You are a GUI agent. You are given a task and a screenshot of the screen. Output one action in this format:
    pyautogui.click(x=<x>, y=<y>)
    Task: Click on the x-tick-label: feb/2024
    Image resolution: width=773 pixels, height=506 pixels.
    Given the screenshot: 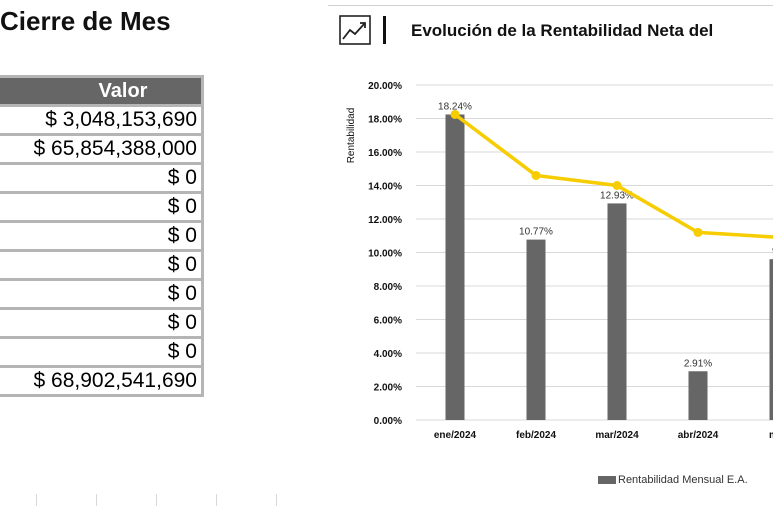 What is the action you would take?
    pyautogui.click(x=536, y=435)
    